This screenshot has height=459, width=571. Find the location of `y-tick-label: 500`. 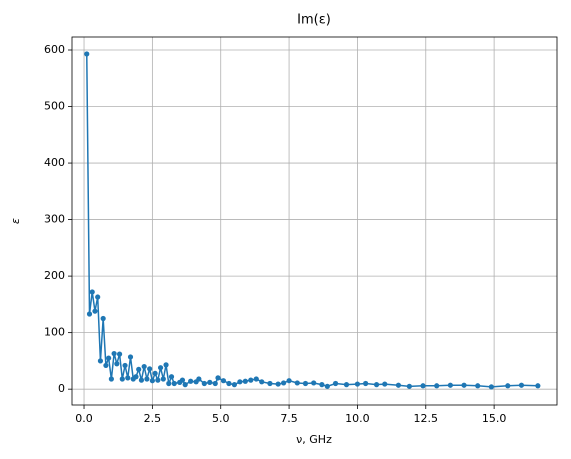

y-tick-label: 500 is located at coordinates (54, 106).